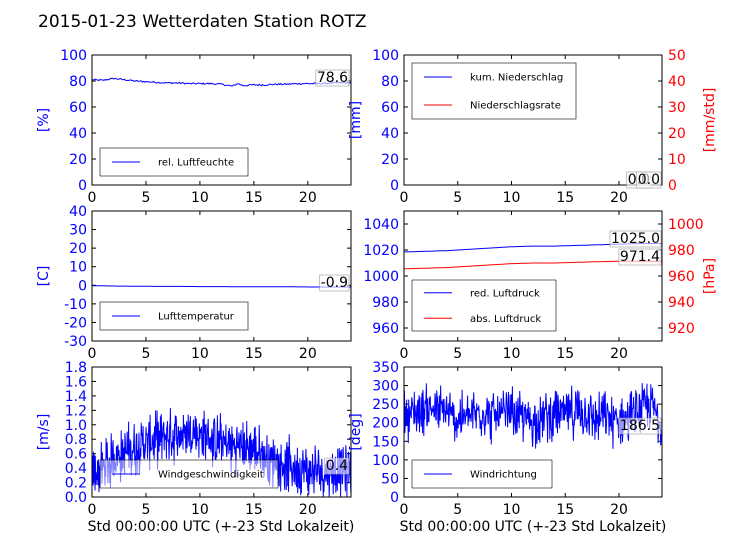 Image resolution: width=736 pixels, height=552 pixels. What do you see at coordinates (390, 479) in the screenshot?
I see `y-tick-label: 50` at bounding box center [390, 479].